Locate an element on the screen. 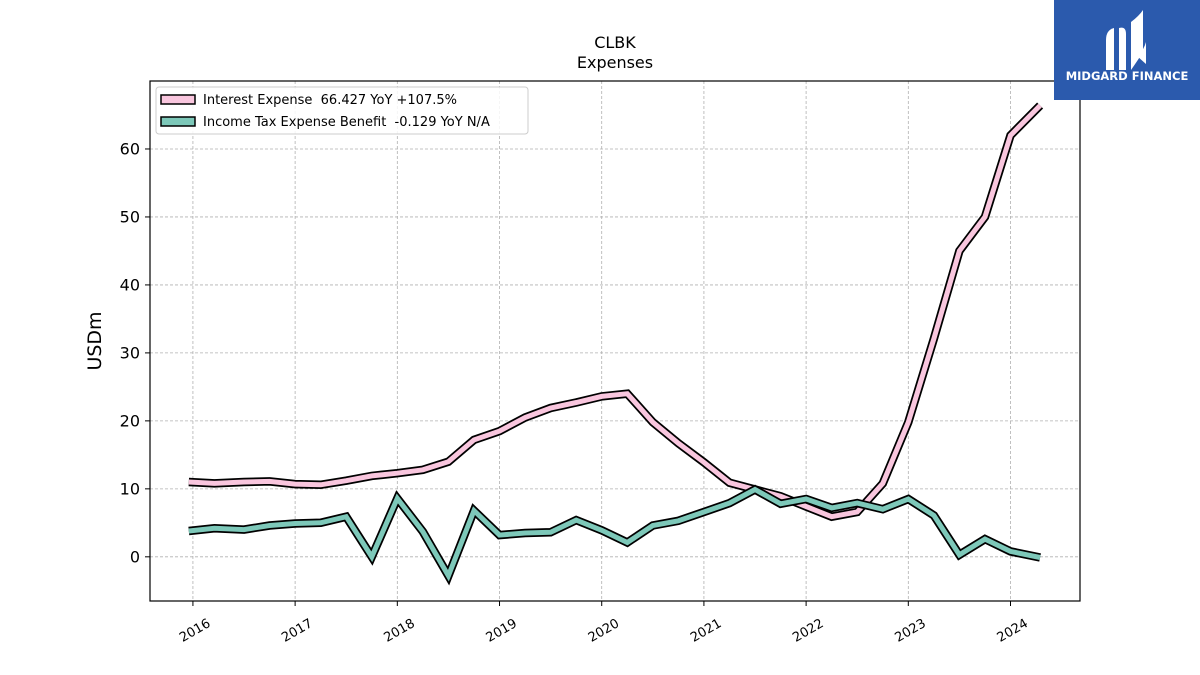 The width and height of the screenshot is (1200, 675). x-tick-label: 2020 is located at coordinates (604, 631).